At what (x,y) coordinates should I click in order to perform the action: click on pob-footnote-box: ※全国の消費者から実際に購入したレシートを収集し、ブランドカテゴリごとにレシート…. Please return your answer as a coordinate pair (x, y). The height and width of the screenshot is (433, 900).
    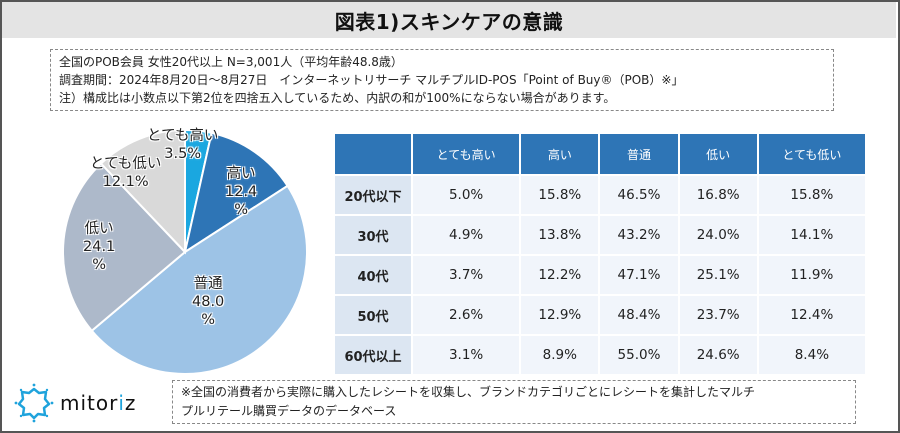
    Looking at the image, I should click on (514, 402).